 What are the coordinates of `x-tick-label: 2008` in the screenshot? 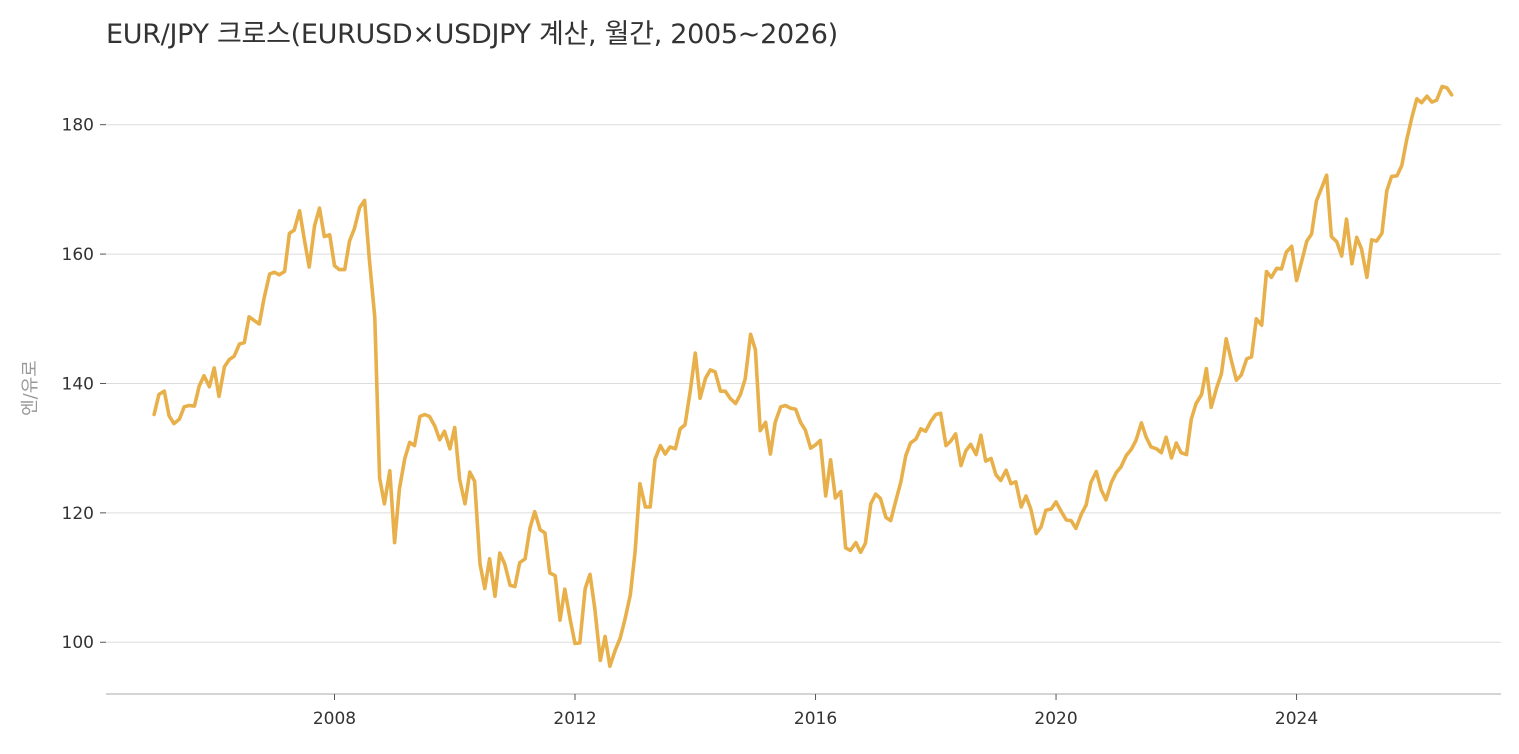 It's located at (334, 719).